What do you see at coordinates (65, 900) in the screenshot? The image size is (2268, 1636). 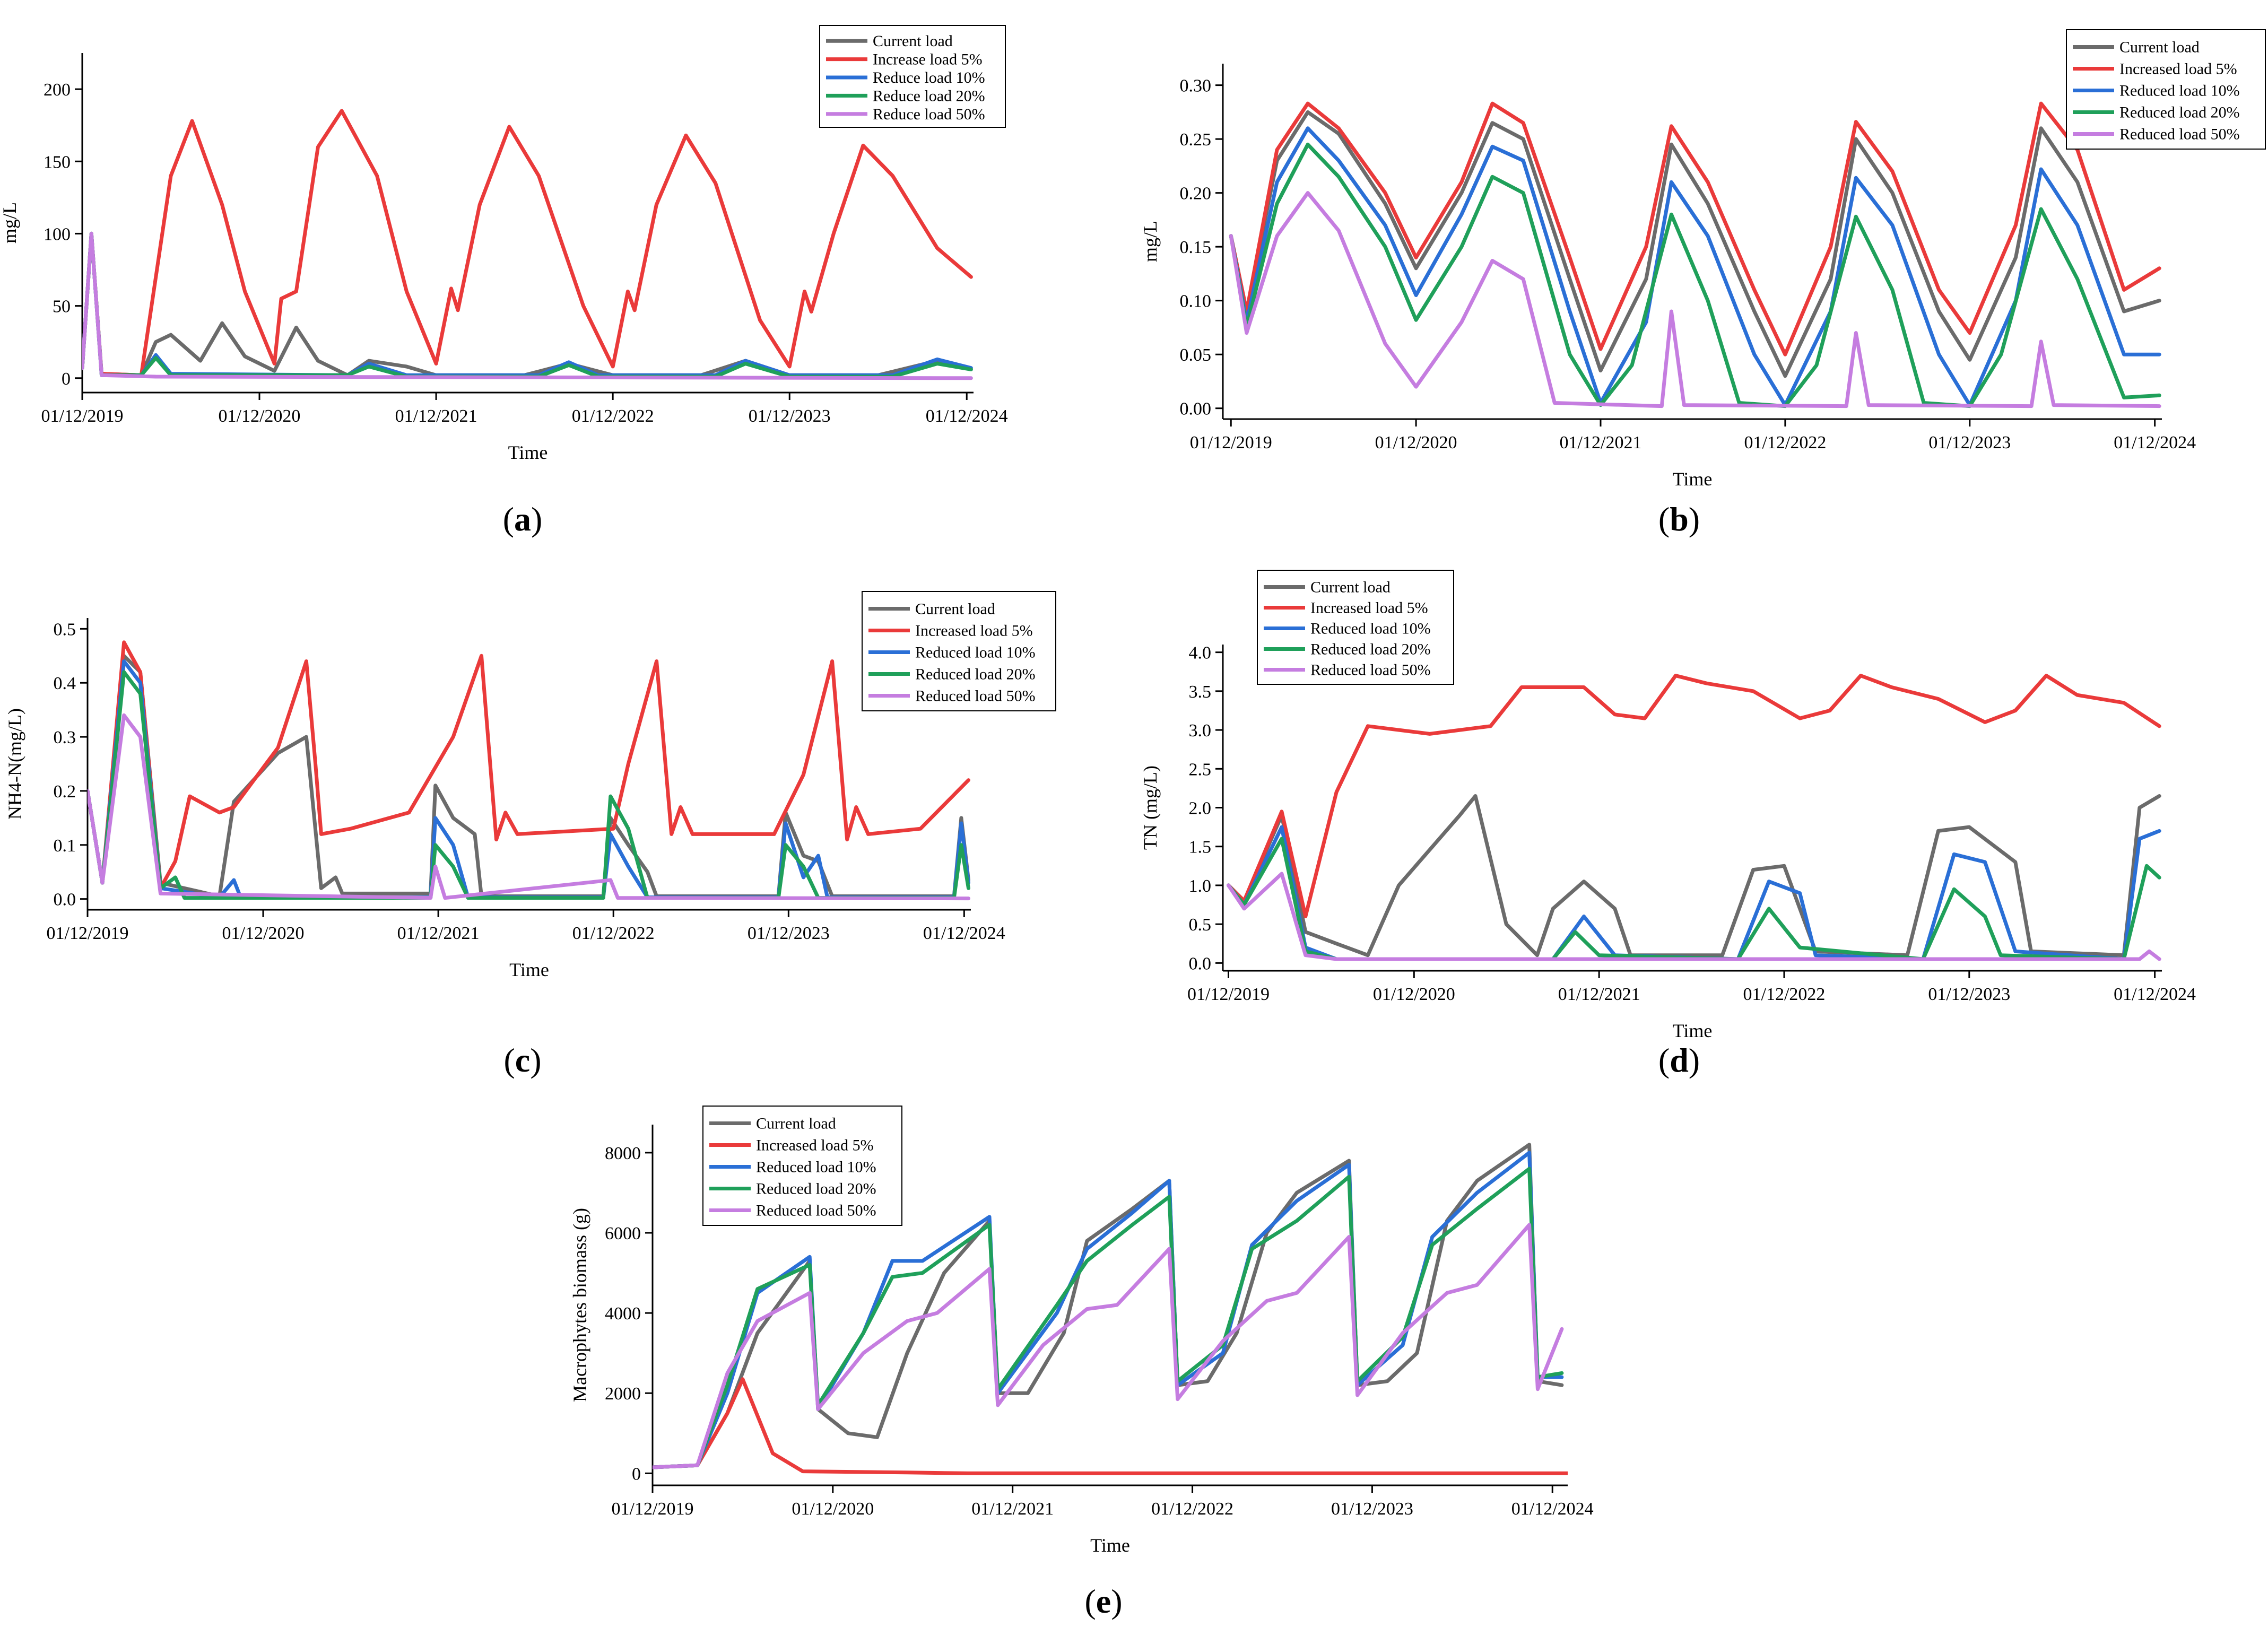 I see `y-tick-label: 0.0` at bounding box center [65, 900].